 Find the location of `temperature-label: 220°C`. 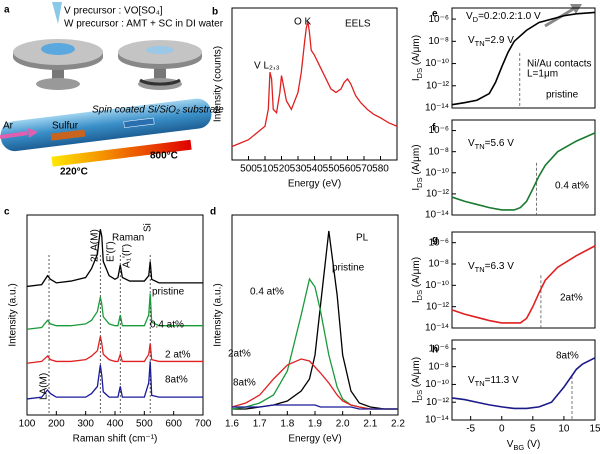

temperature-label: 220°C is located at coordinates (74, 172).